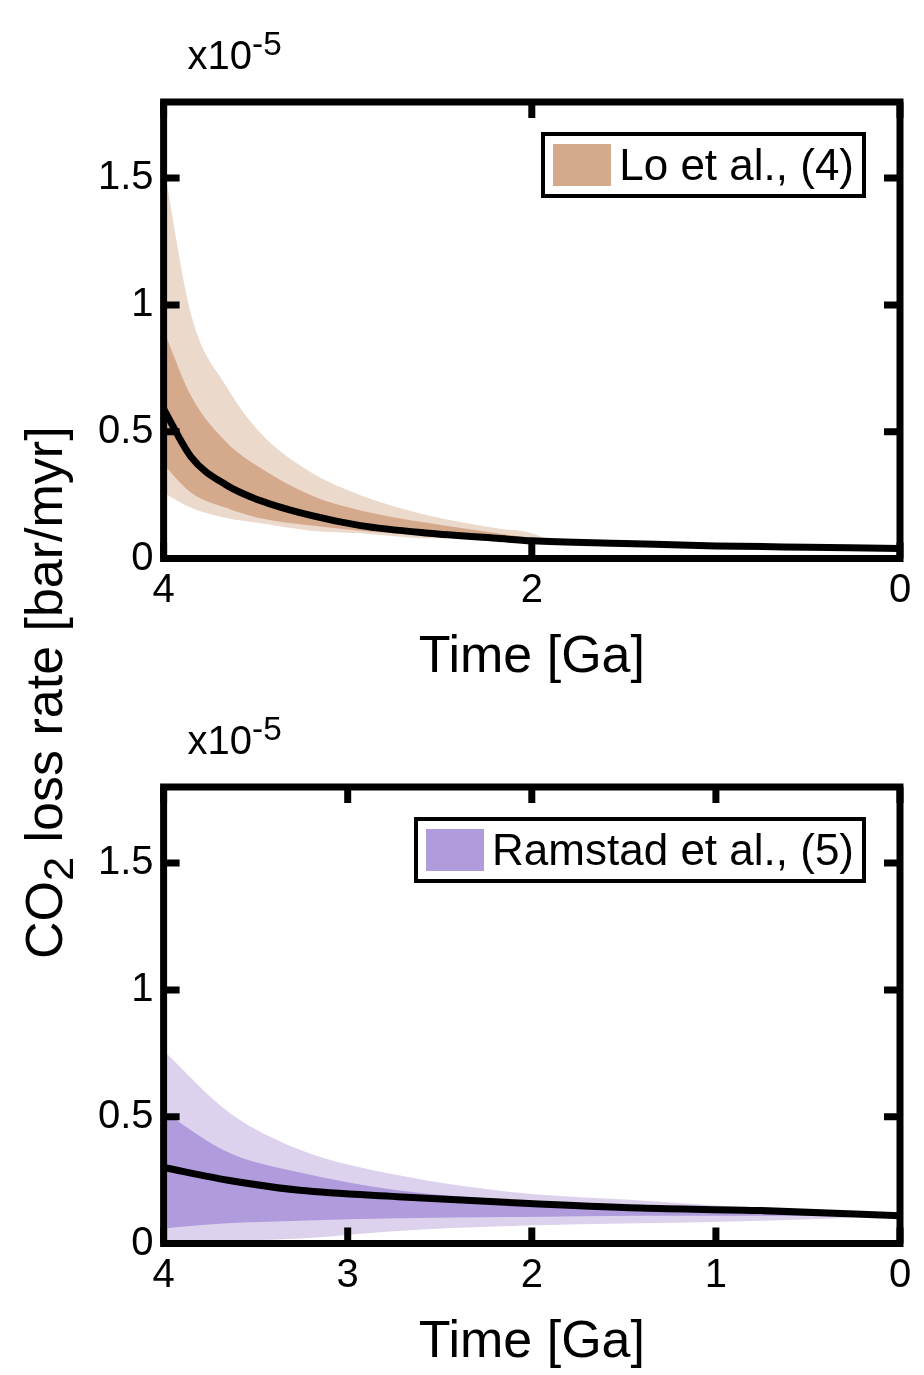  What do you see at coordinates (347, 1272) in the screenshot?
I see `x-tick-label: 3` at bounding box center [347, 1272].